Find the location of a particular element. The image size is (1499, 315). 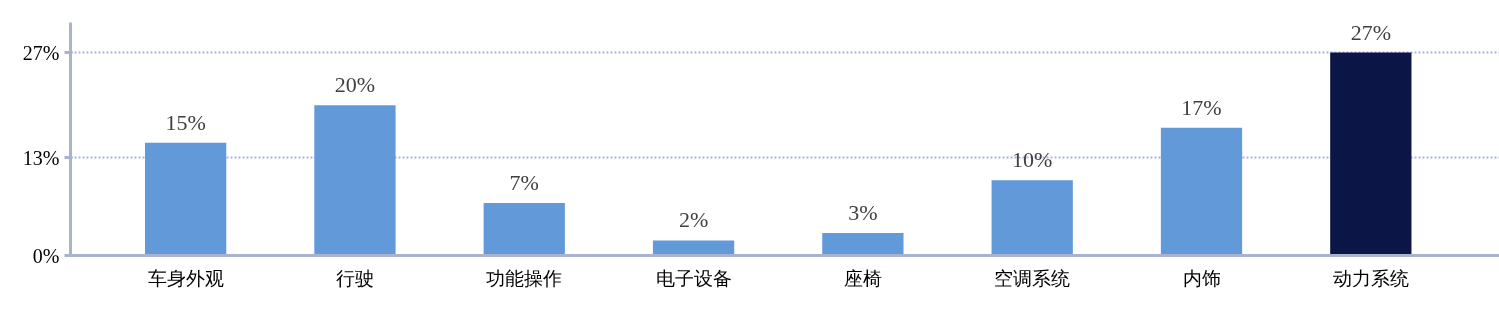

data-label: 17% is located at coordinates (1201, 107).